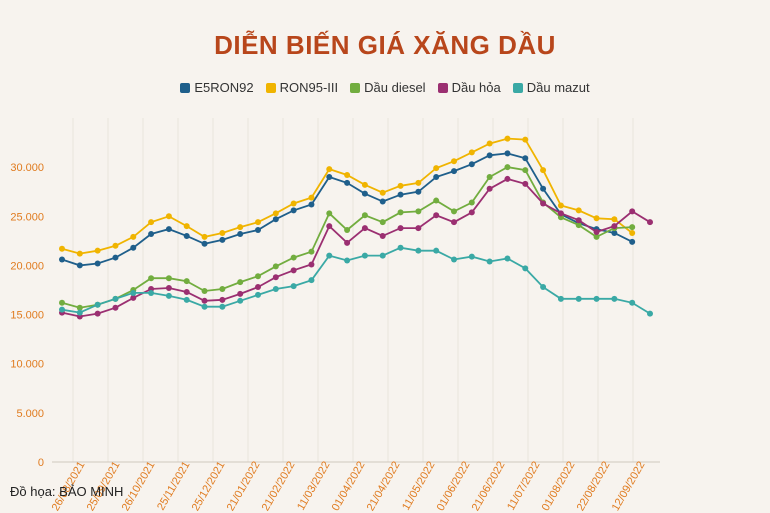 Image resolution: width=770 pixels, height=513 pixels. Describe the element at coordinates (41, 463) in the screenshot. I see `y-tick-label: 0` at that location.